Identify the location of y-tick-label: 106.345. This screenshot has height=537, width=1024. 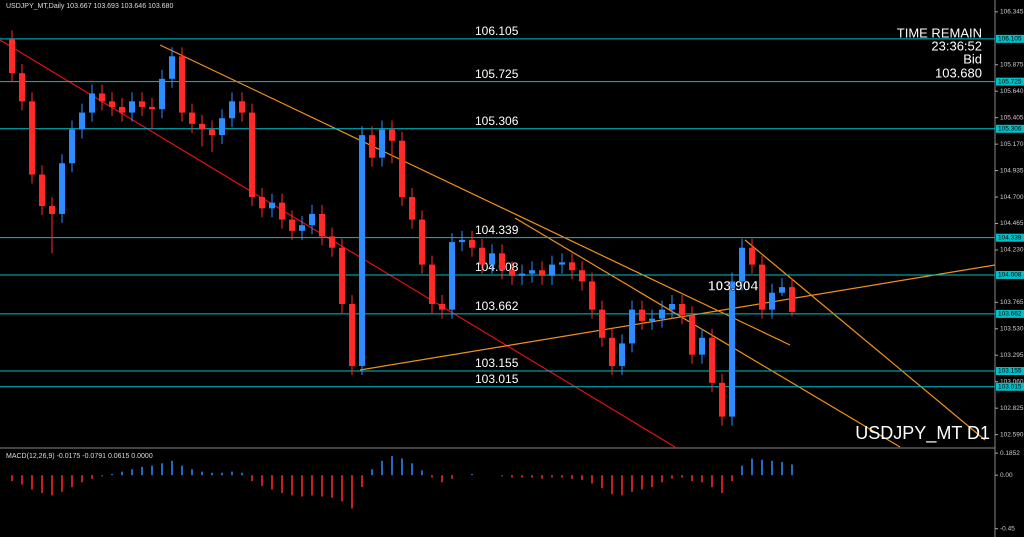
(1012, 12).